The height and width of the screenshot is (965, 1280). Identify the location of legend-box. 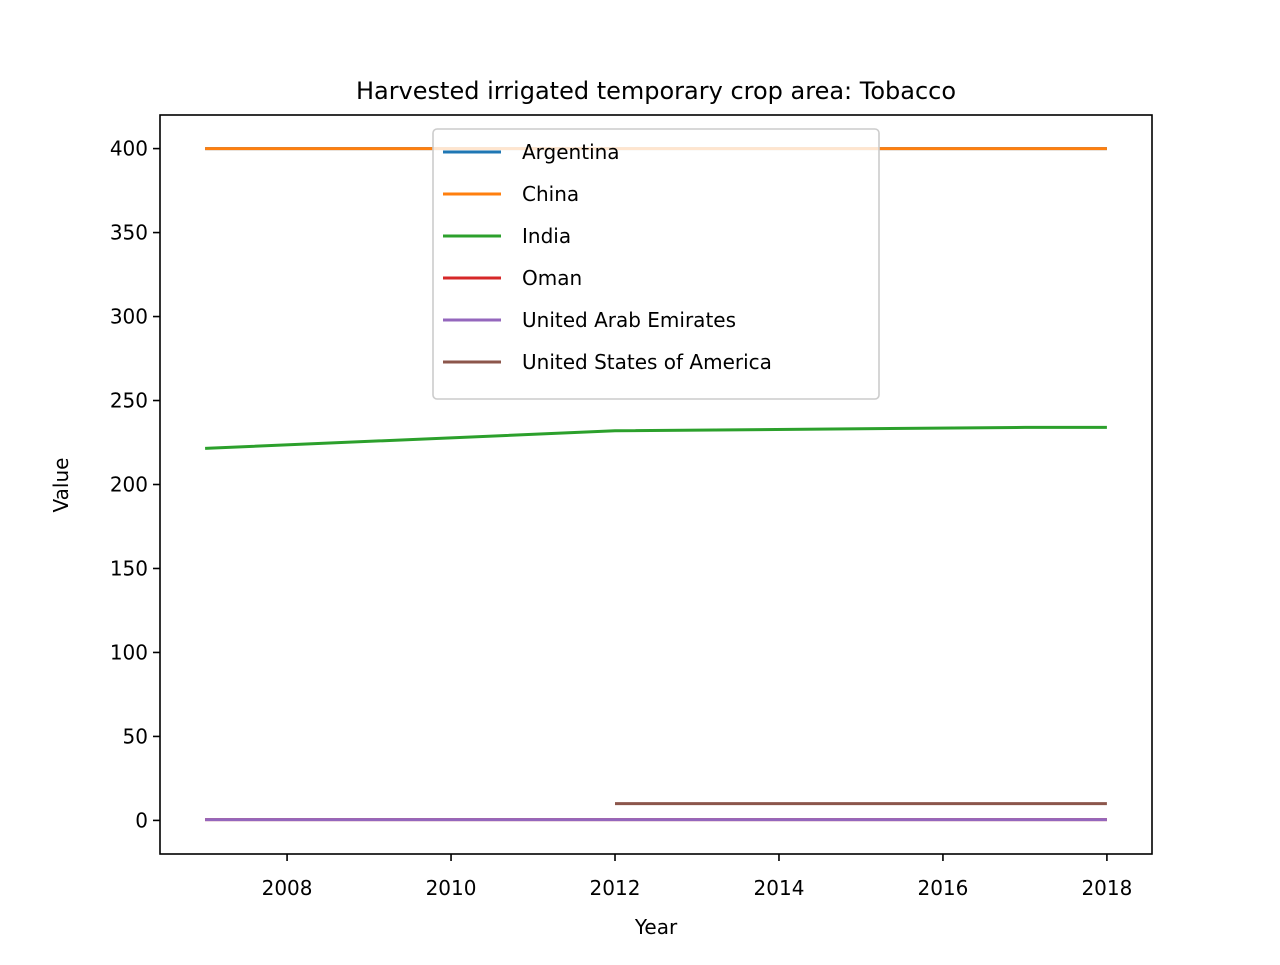
(656, 264).